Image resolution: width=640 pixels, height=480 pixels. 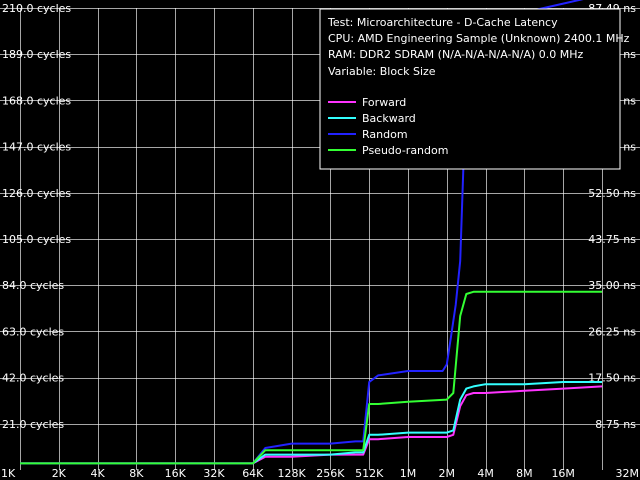 I want to click on y-right-tick: 52.50 ns, so click(x=612, y=193).